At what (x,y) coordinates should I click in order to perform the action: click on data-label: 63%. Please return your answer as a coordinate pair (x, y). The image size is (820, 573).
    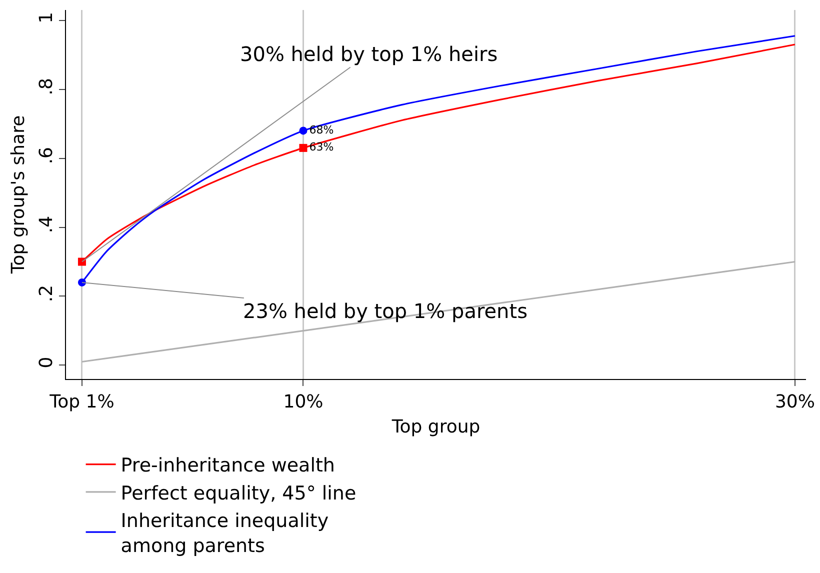
    Looking at the image, I should click on (321, 147).